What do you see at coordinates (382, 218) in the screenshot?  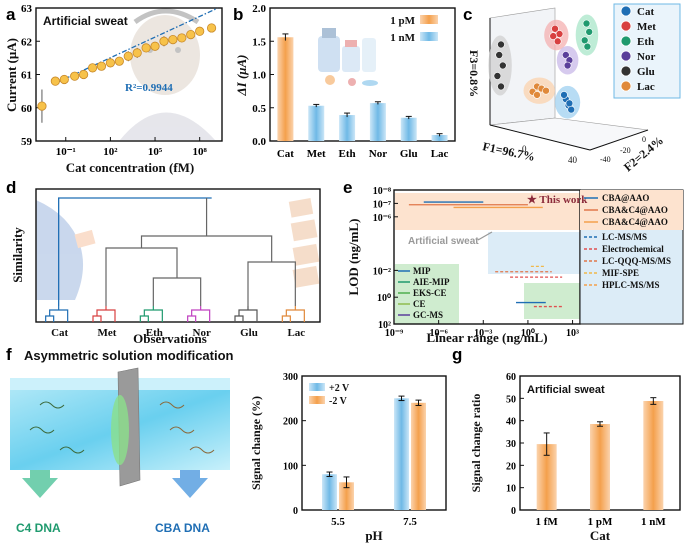 I see `panel-e-ytick-label: 10⁻⁶` at bounding box center [382, 218].